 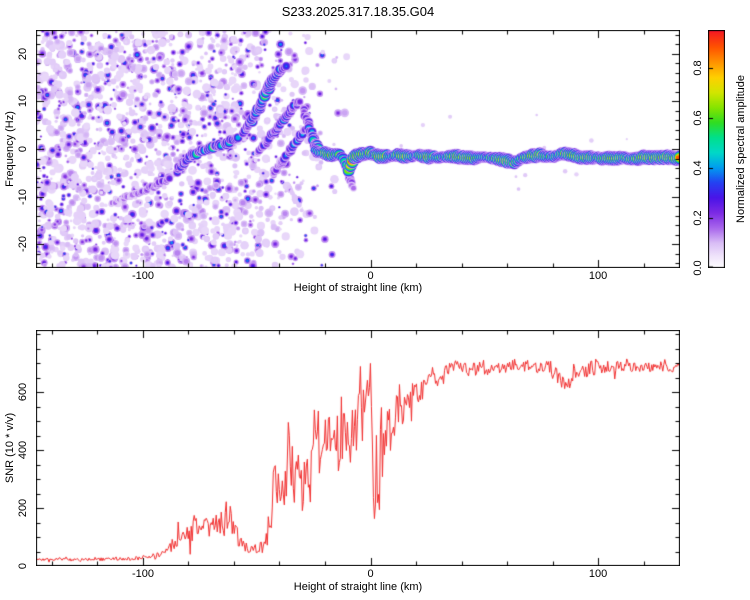 I want to click on snr-y-tick-label: 0, so click(x=23, y=566).